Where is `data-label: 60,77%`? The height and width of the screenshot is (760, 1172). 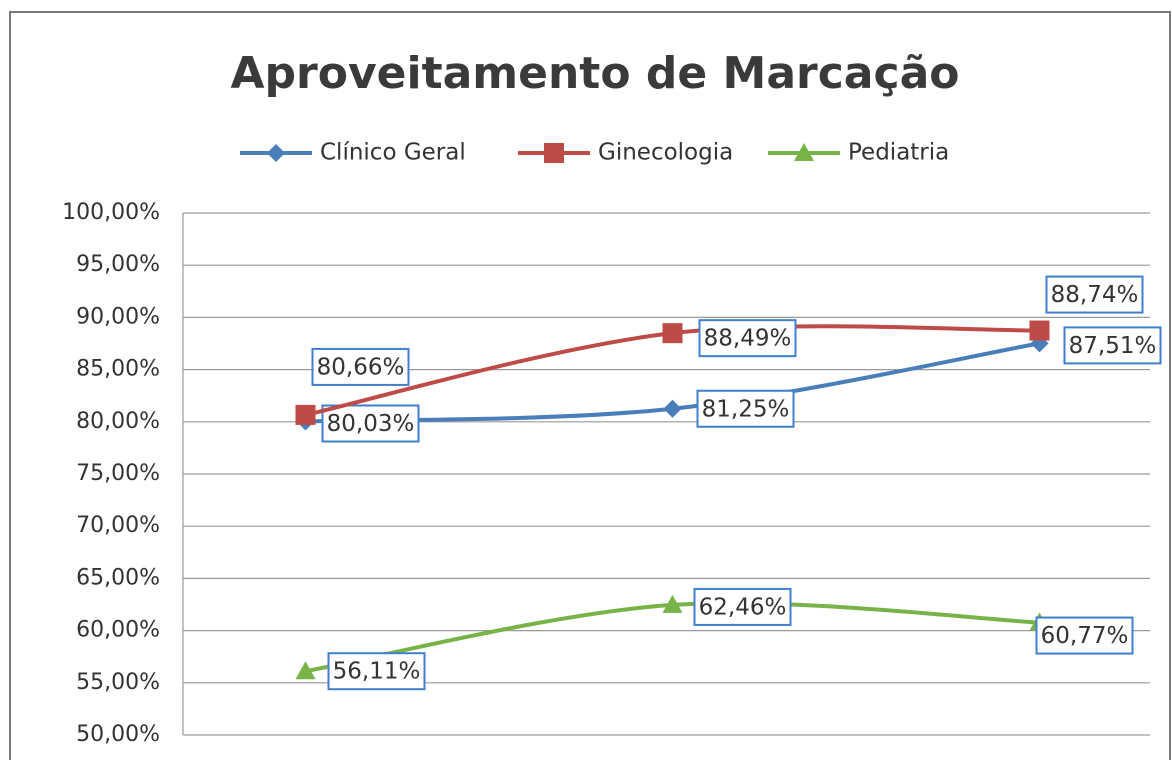 data-label: 60,77% is located at coordinates (1085, 636).